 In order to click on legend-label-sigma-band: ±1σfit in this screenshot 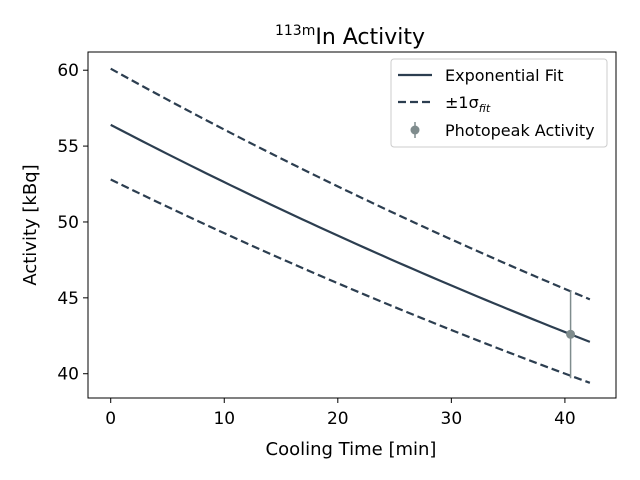, I will do `click(468, 104)`.